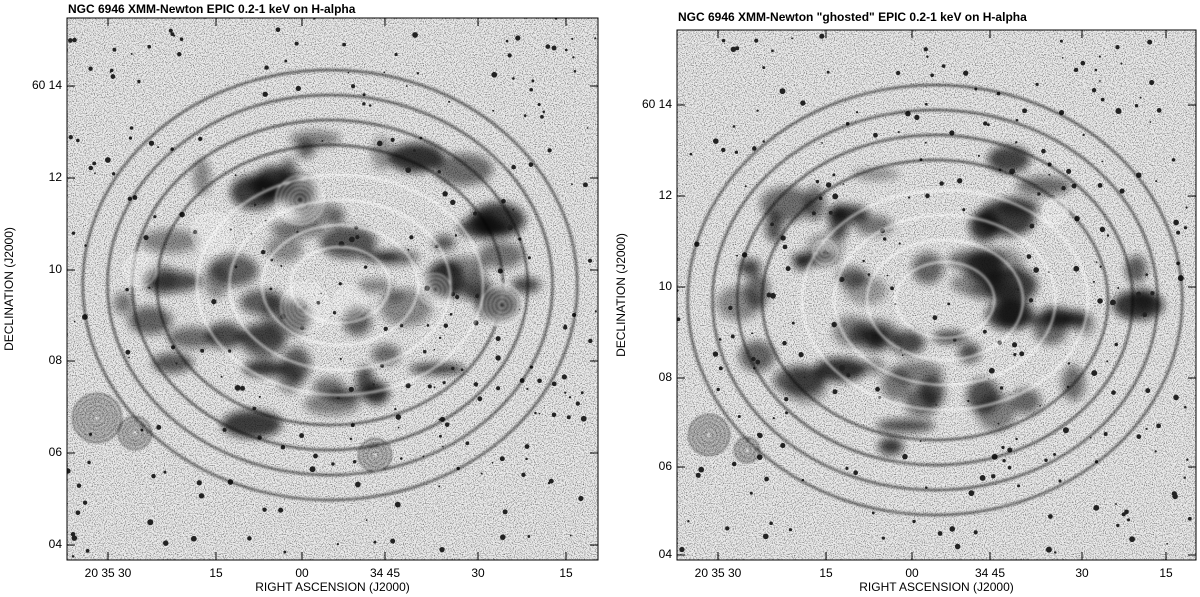 The width and height of the screenshot is (1200, 597). What do you see at coordinates (666, 554) in the screenshot?
I see `y-tick-label: 04` at bounding box center [666, 554].